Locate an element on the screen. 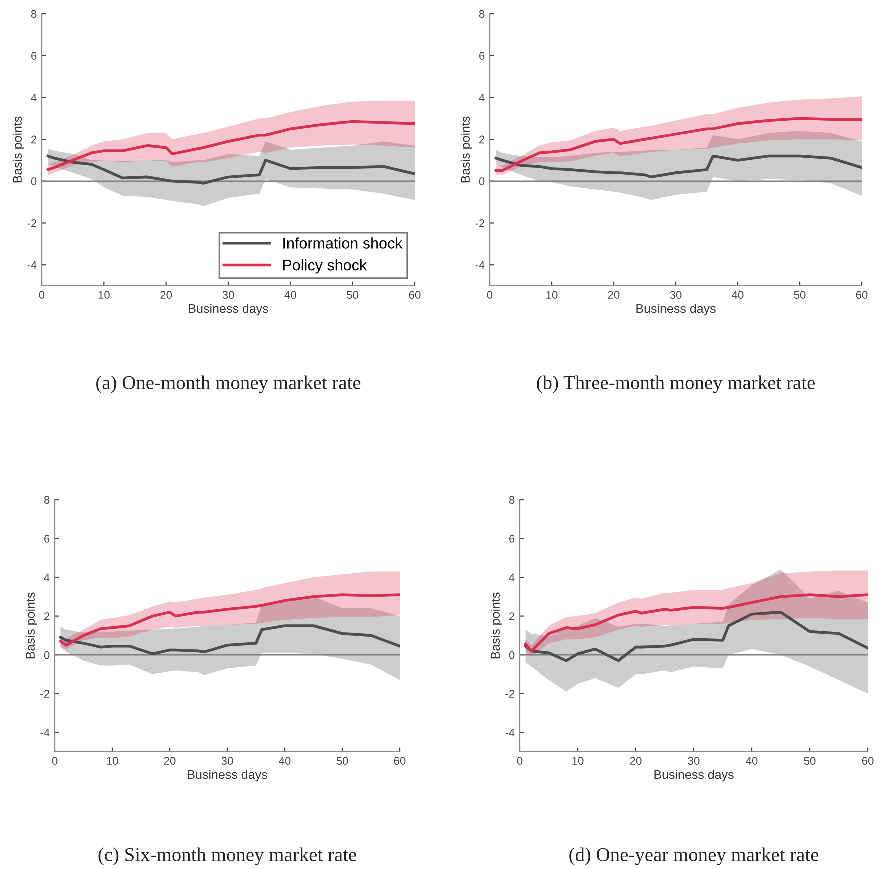 The width and height of the screenshot is (886, 869). text: (b) Three-month money market rate is located at coordinates (676, 385).